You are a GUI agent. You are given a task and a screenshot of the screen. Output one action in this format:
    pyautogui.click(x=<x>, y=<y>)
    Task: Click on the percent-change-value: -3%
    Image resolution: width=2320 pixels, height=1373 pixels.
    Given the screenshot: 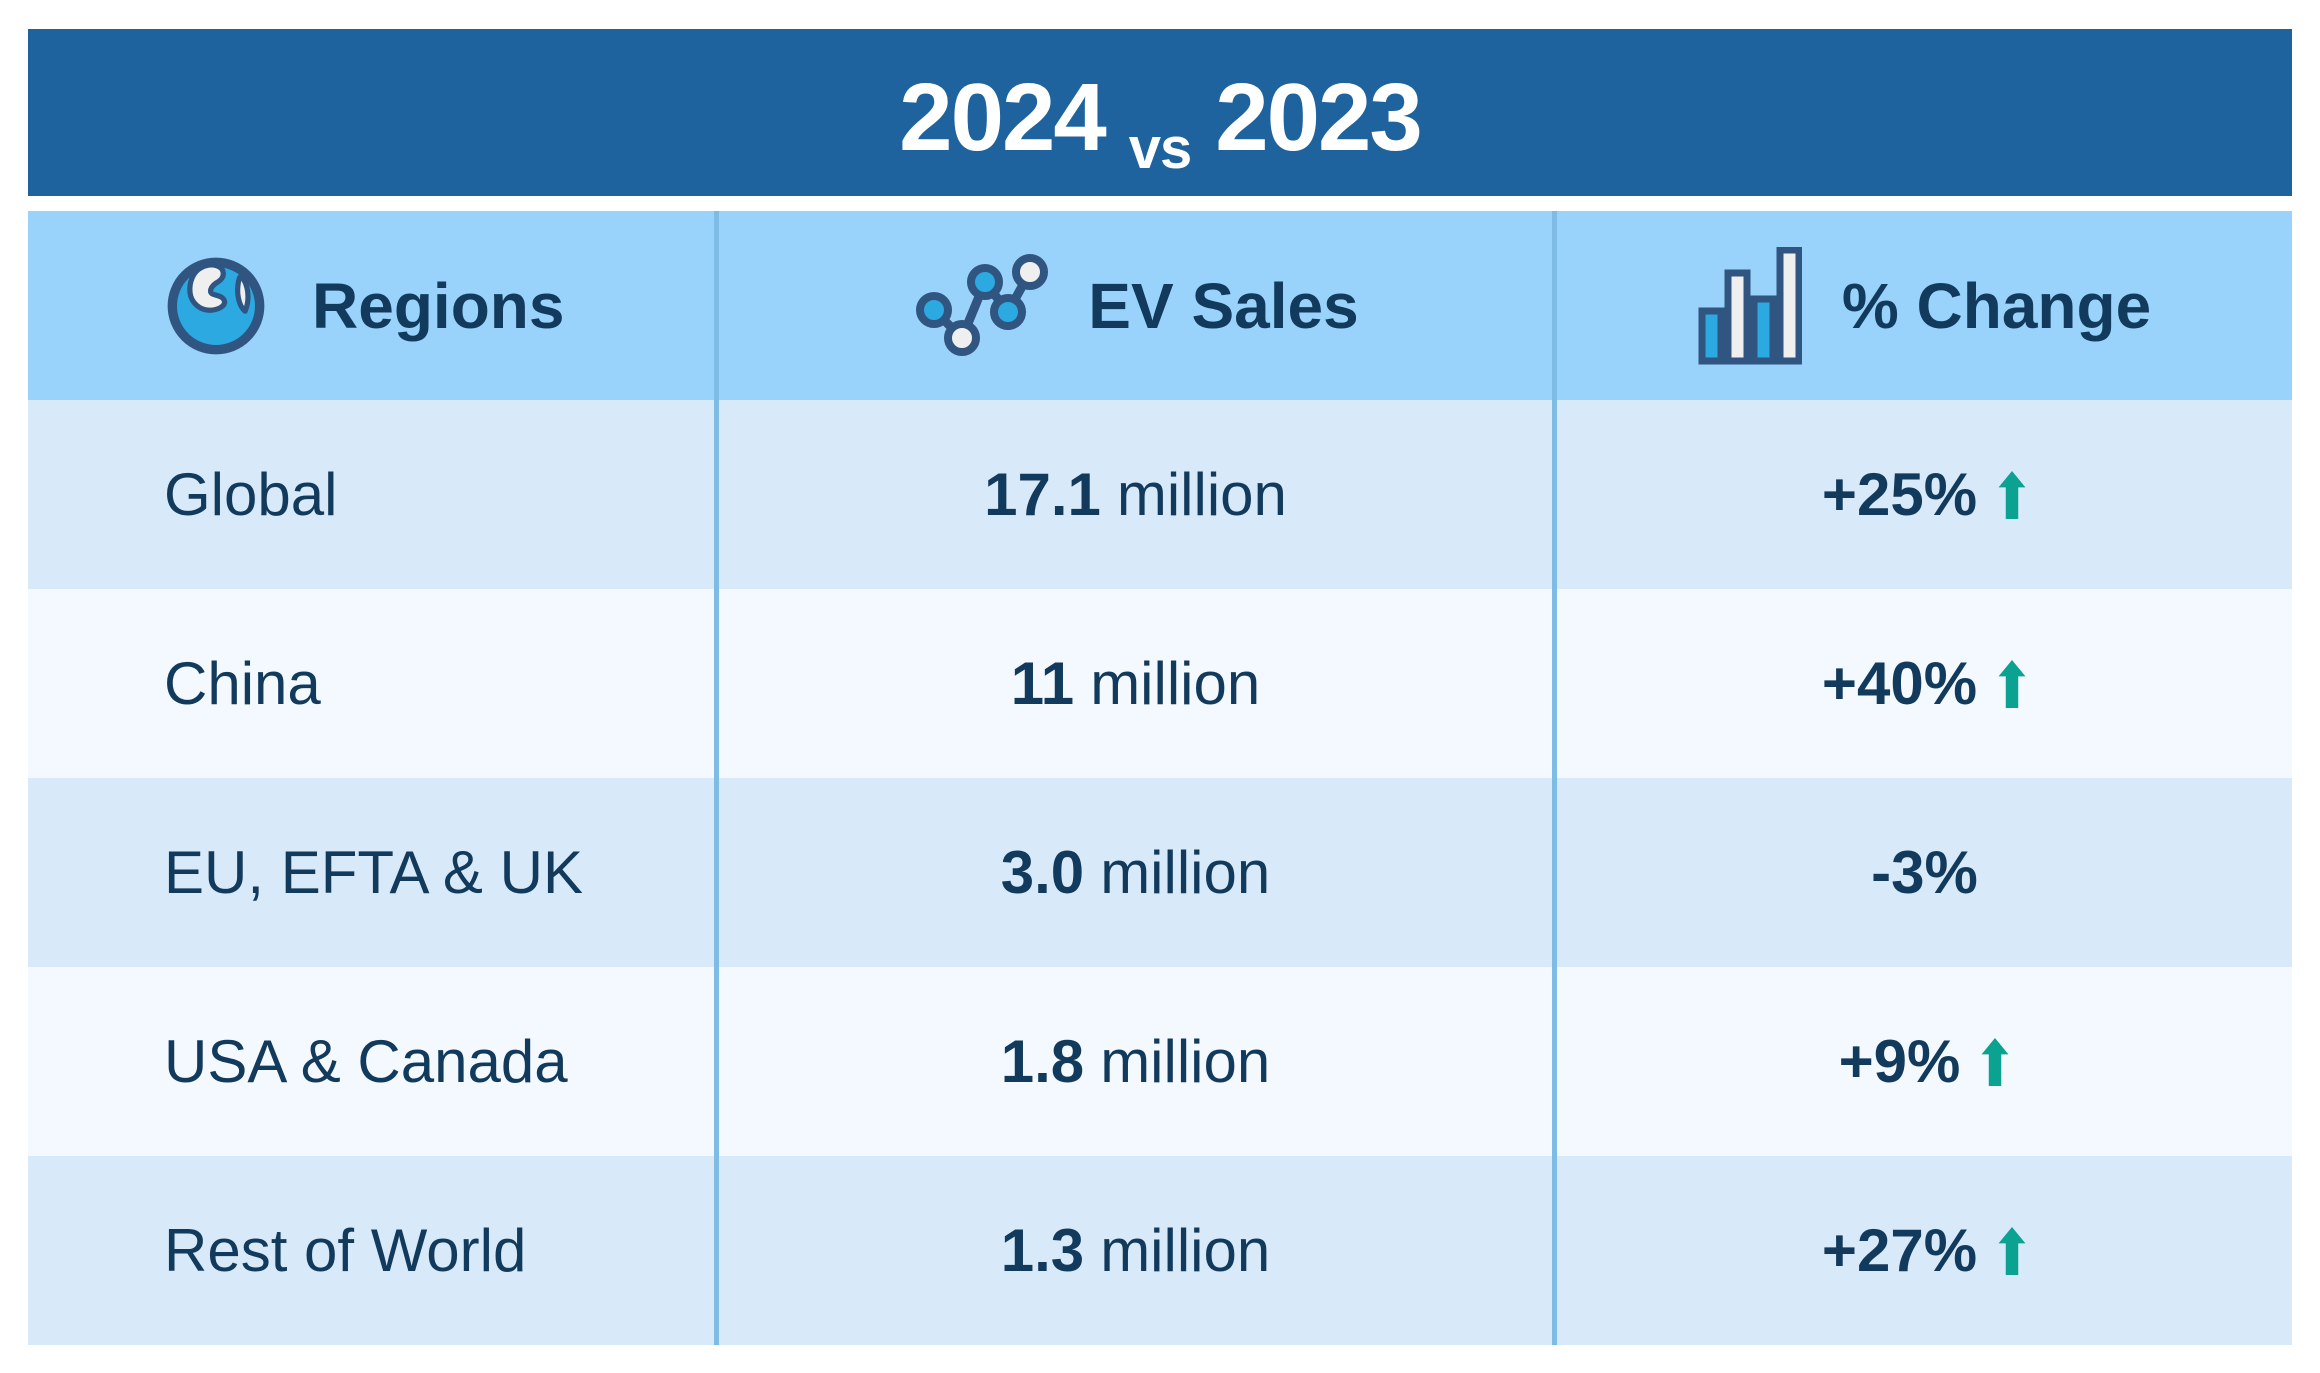 What is the action you would take?
    pyautogui.click(x=1924, y=872)
    